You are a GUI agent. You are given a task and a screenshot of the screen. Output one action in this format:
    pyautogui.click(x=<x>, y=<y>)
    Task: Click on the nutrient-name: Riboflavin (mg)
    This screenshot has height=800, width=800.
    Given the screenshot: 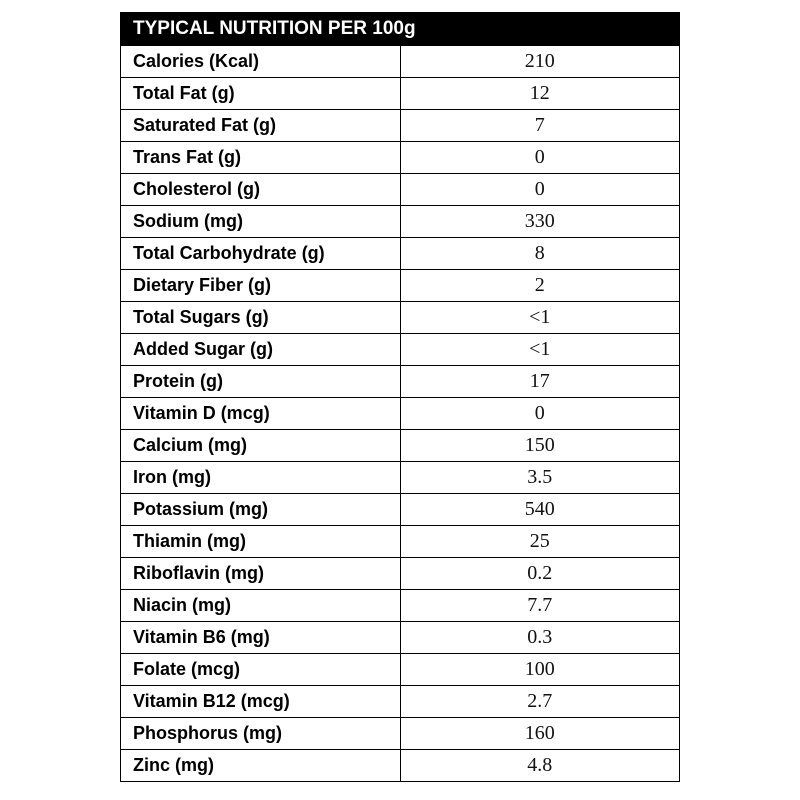 What is the action you would take?
    pyautogui.click(x=260, y=573)
    